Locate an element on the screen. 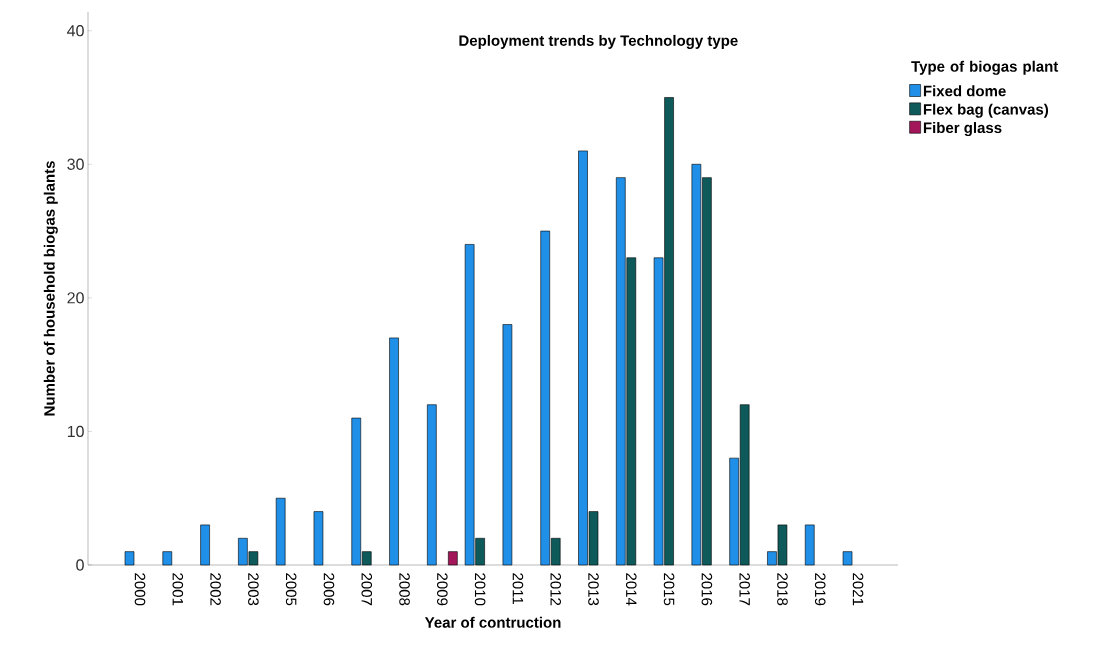  x-tick-label: 2000 is located at coordinates (140, 589).